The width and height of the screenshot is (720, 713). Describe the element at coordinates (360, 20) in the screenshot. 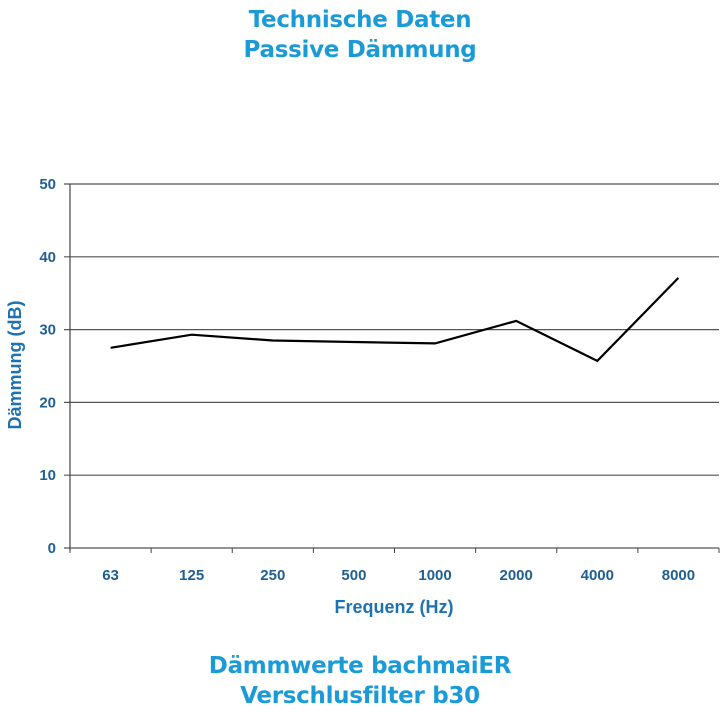

I see `chart-title-line1: Technische Daten` at that location.